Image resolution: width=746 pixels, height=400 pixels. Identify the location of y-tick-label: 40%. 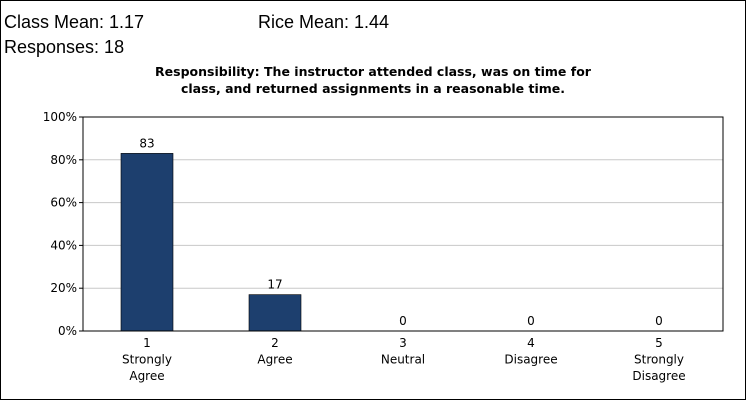
(63, 245).